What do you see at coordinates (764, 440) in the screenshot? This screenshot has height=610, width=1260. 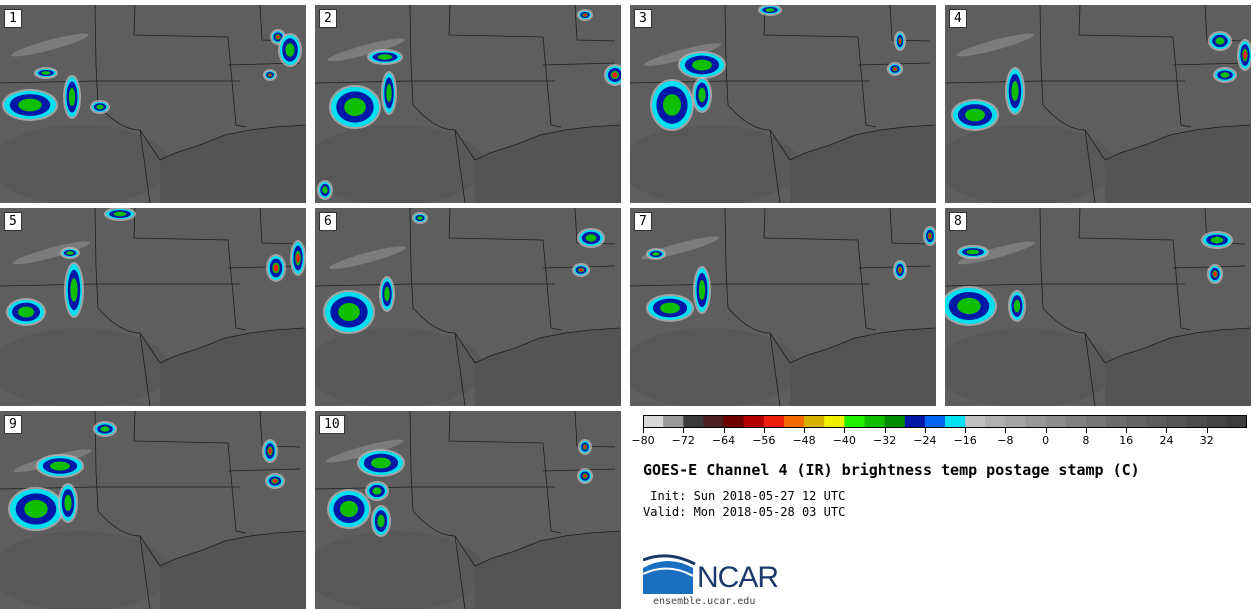 I see `tick-label: −56` at bounding box center [764, 440].